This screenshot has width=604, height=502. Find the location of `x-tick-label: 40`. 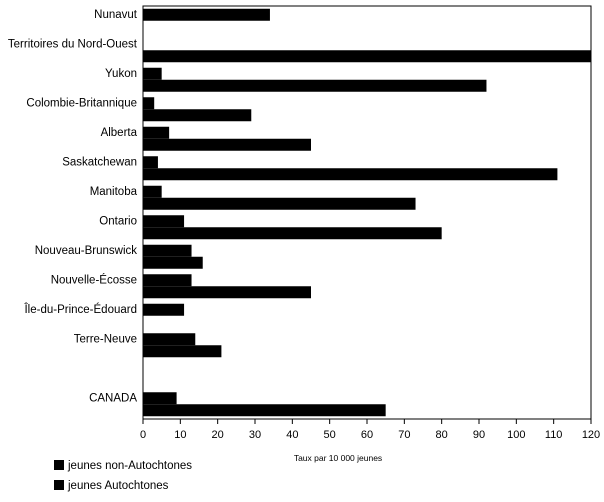

x-tick-label: 40 is located at coordinates (292, 435).